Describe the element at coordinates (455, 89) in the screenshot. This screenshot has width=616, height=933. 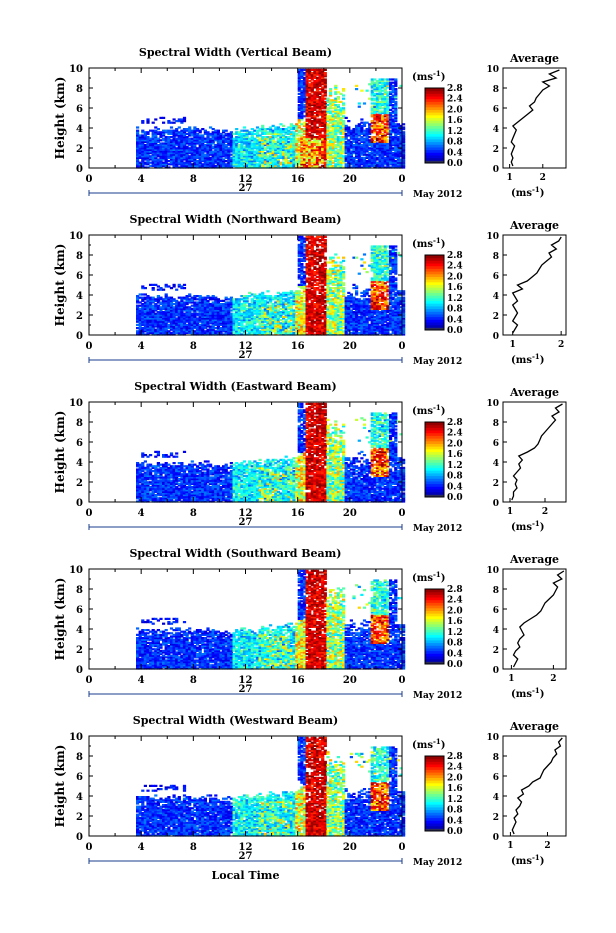
I see `colorbar-tick-label: 2.8` at that location.